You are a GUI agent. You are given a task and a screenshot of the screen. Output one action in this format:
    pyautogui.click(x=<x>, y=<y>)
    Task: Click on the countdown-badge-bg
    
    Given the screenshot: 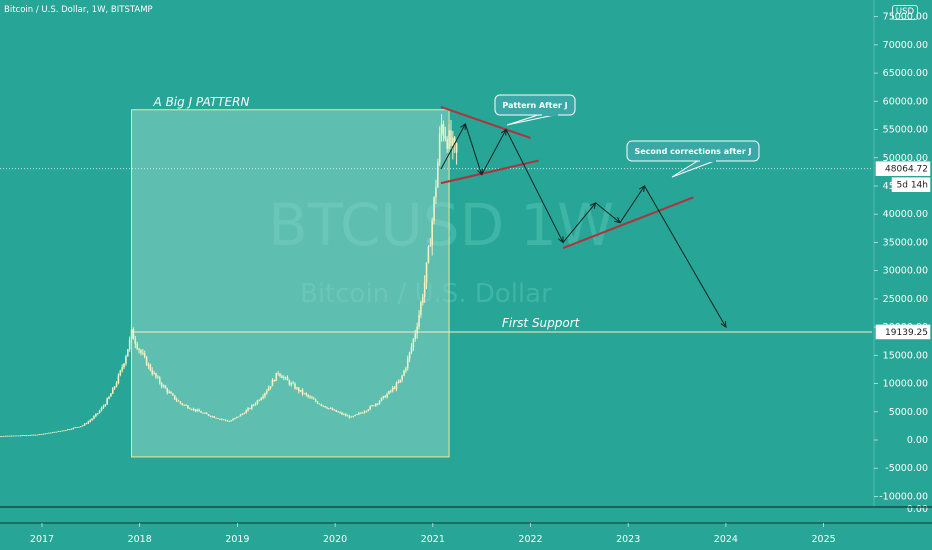 What is the action you would take?
    pyautogui.click(x=911, y=184)
    